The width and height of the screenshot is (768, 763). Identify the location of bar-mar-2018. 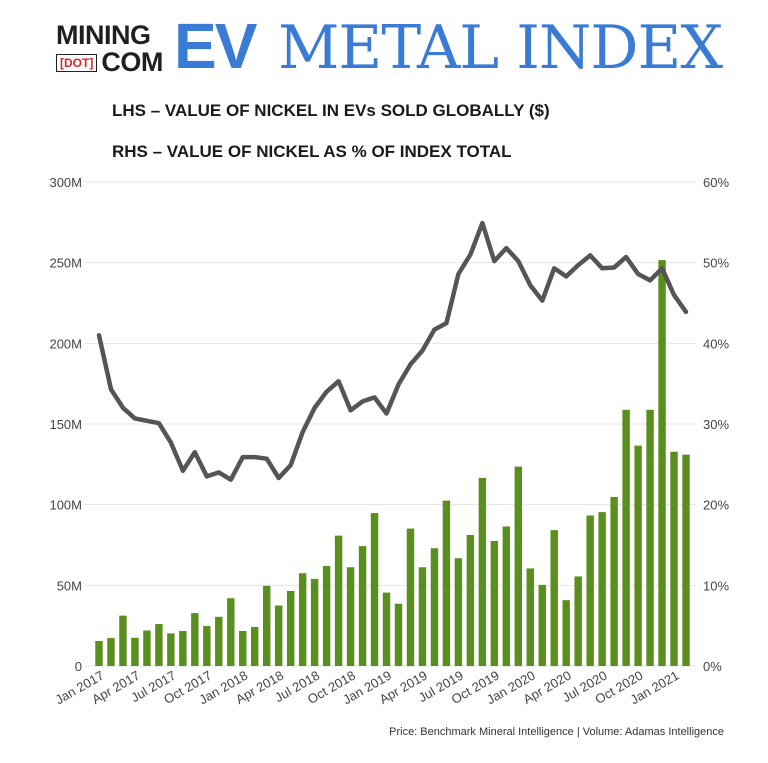
(266, 625).